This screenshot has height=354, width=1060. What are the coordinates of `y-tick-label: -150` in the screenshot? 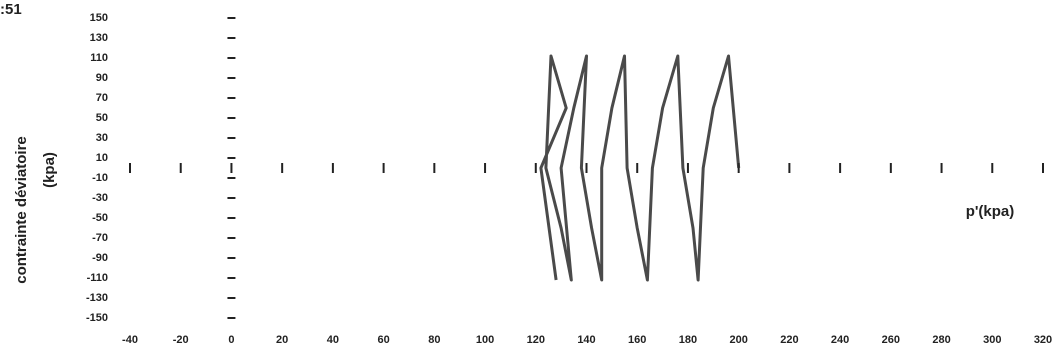 It's located at (97, 318).